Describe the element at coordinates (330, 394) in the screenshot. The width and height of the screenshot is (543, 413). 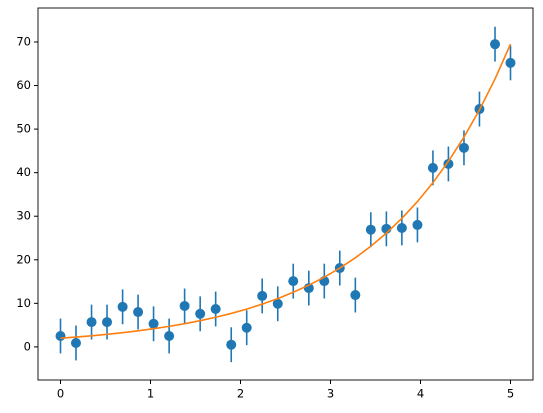
I see `x-tick-label: 3` at that location.